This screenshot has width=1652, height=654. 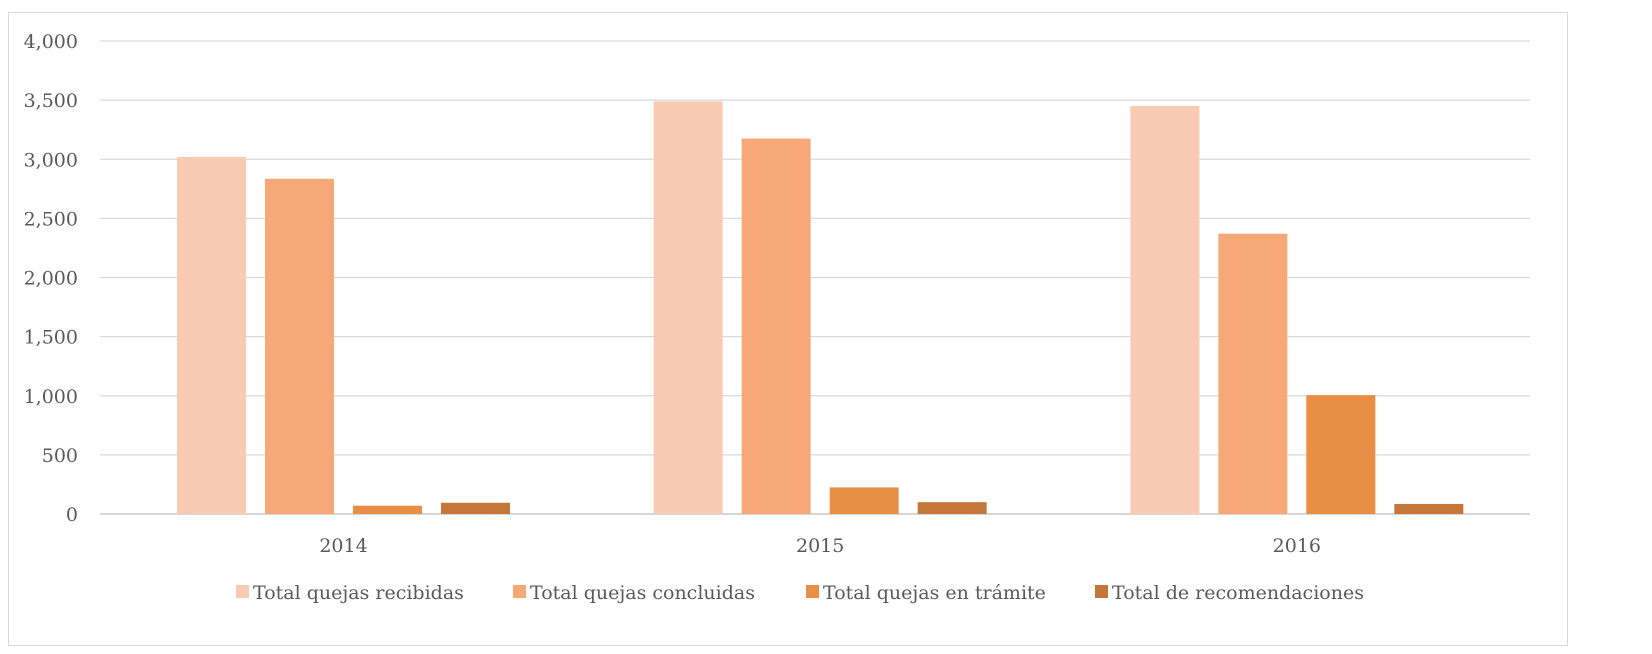 What do you see at coordinates (51, 160) in the screenshot?
I see `y-tick-label: 3,000` at bounding box center [51, 160].